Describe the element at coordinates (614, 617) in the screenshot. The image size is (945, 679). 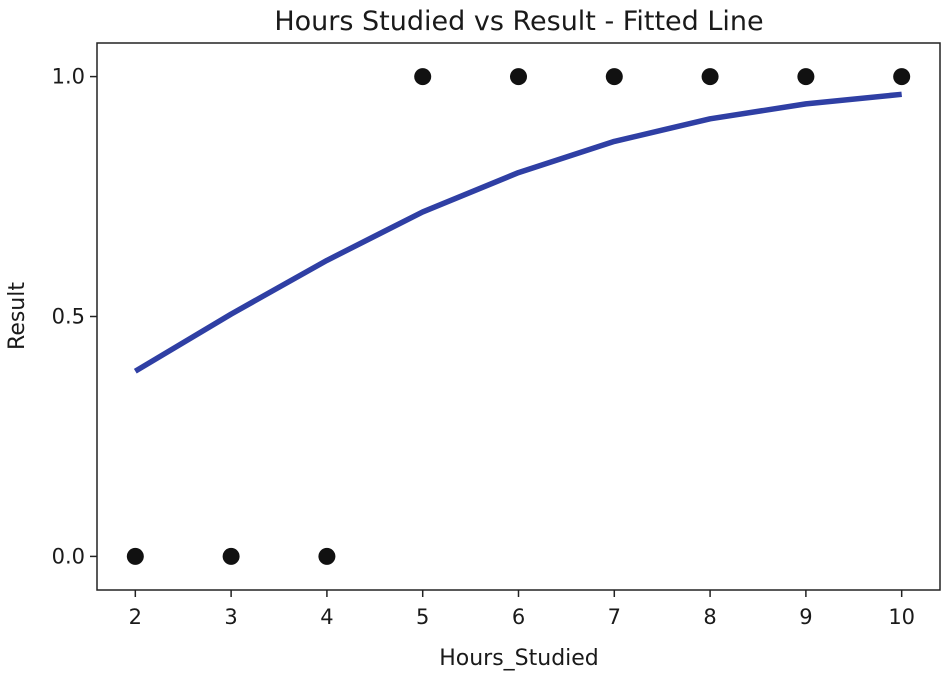
I see `x-tick-label: 7` at that location.